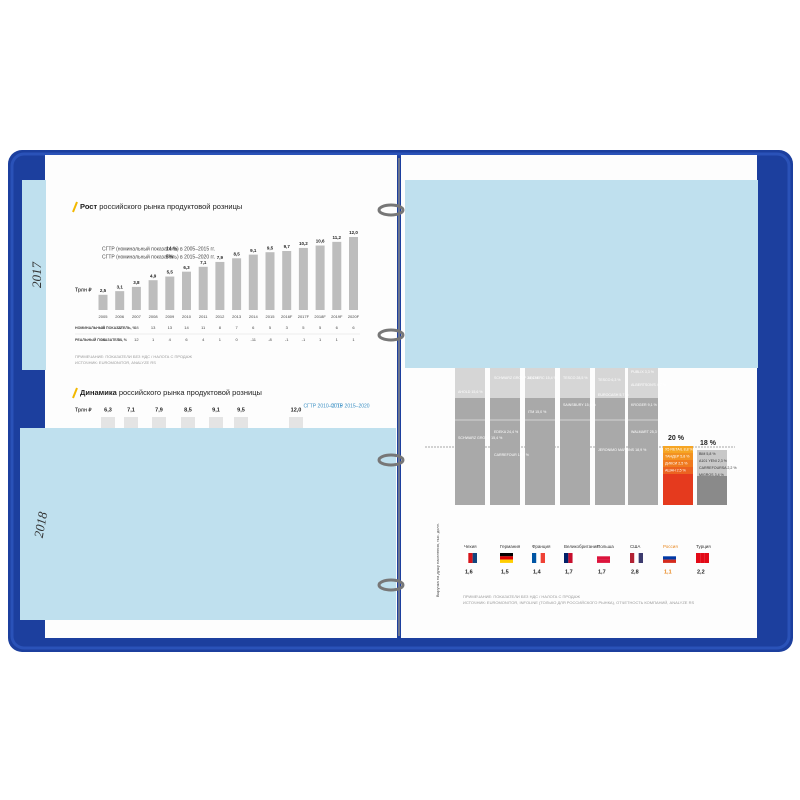 This screenshot has width=800, height=800. Describe the element at coordinates (236, 339) in the screenshot. I see `row-value: 0` at that location.